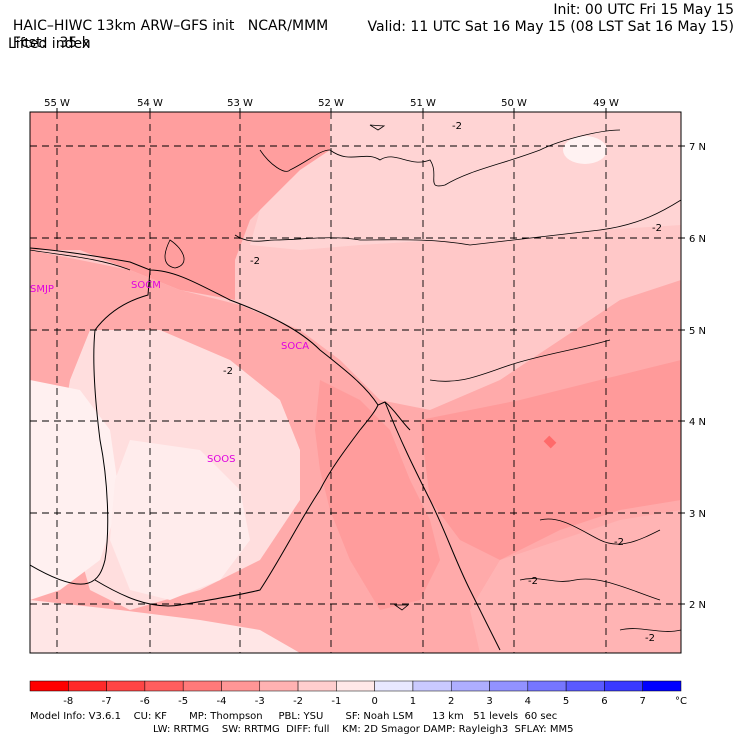 This screenshot has width=740, height=740. I want to click on lat-label-2n: 2 N, so click(697, 605).